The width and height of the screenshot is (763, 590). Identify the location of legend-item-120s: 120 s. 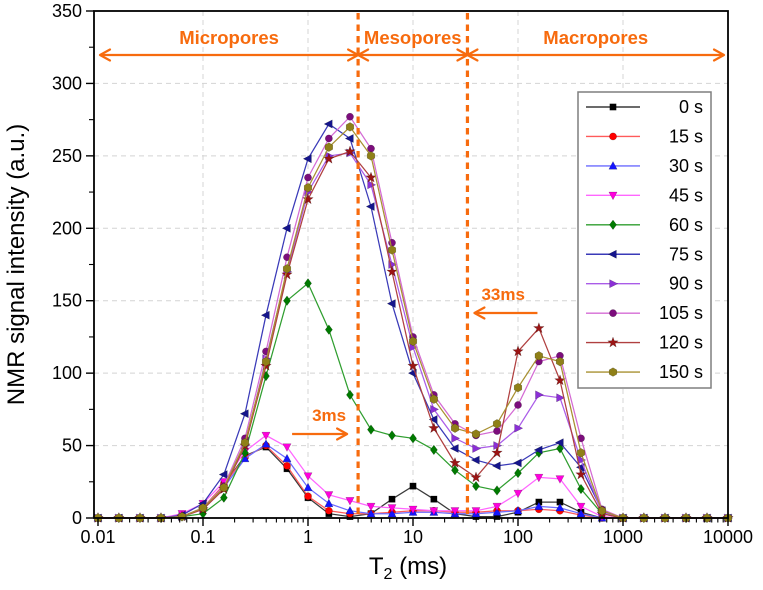
(644, 343).